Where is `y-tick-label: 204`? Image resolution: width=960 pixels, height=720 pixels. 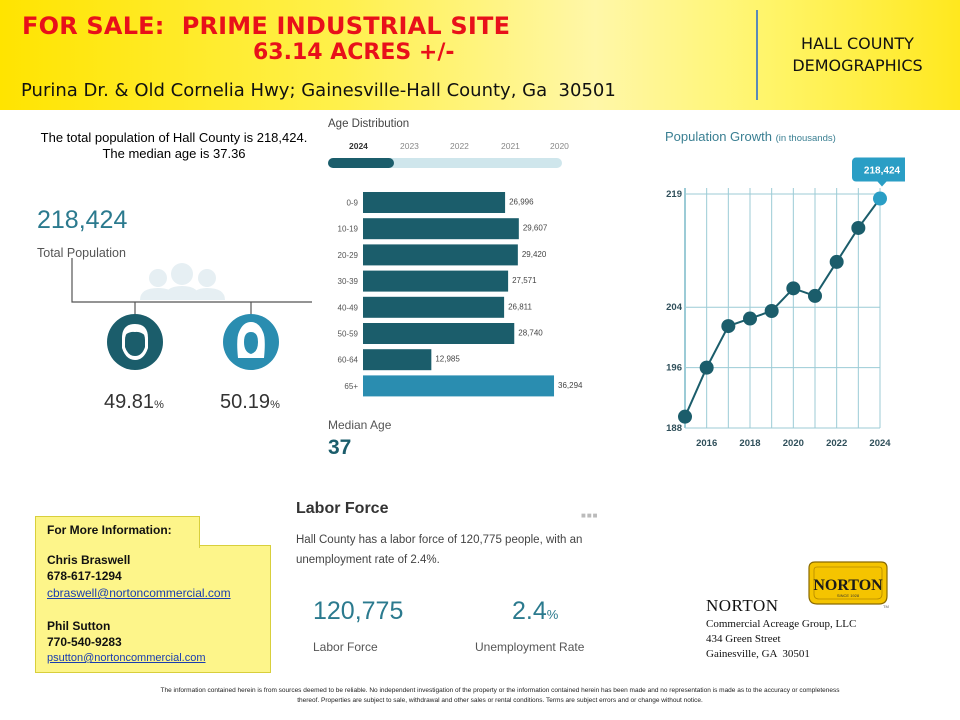 y-tick-label: 204 is located at coordinates (674, 307).